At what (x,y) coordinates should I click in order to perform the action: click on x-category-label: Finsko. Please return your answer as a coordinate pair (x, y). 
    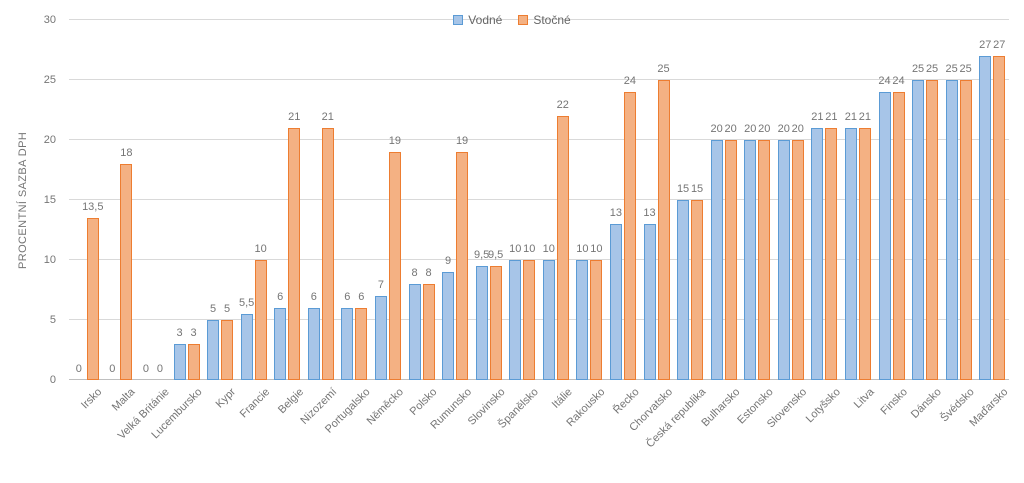
    Looking at the image, I should click on (894, 402).